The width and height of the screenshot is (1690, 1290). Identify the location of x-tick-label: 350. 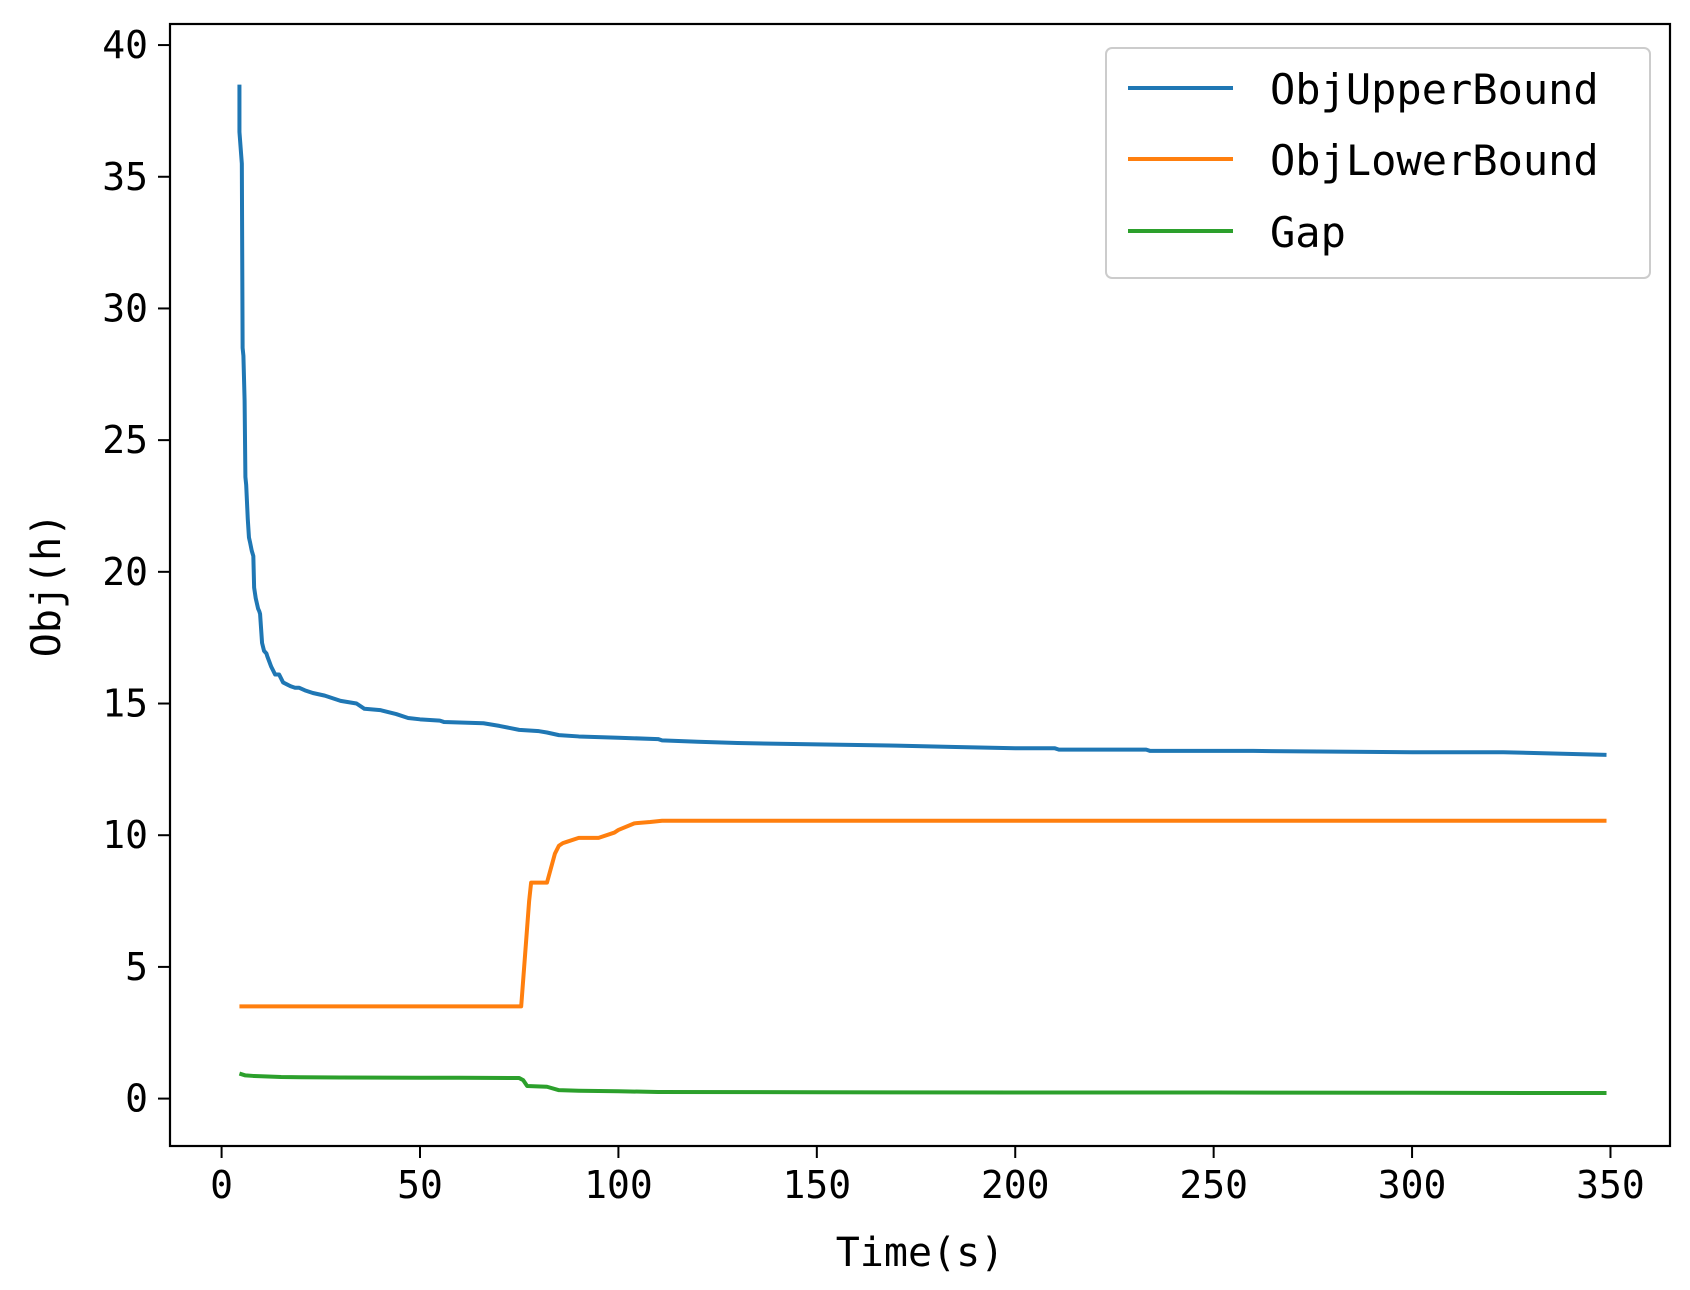
(1610, 1185).